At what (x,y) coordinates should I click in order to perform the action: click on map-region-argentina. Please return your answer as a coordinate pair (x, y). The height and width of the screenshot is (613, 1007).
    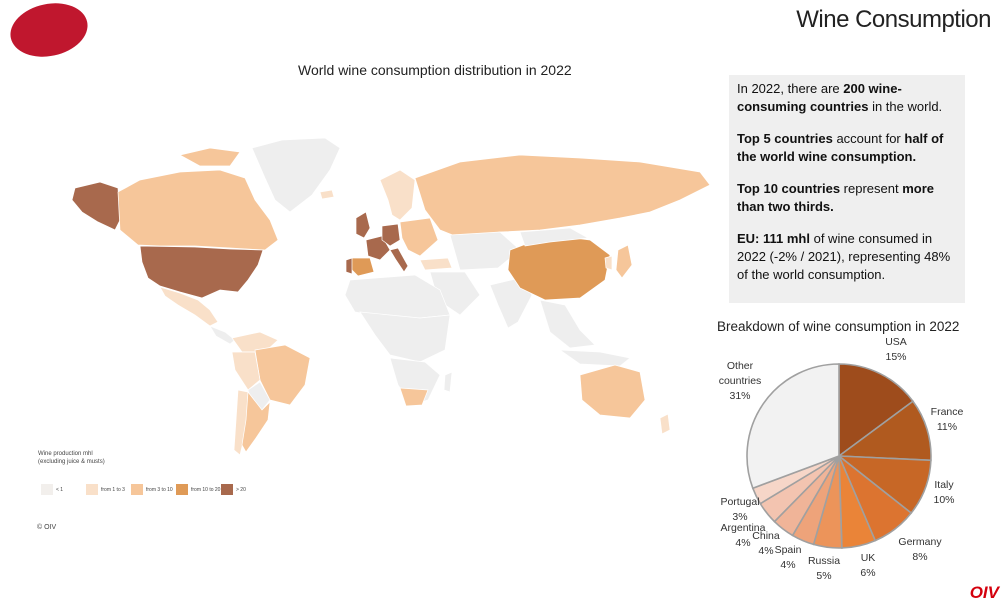
    Looking at the image, I should click on (256, 422).